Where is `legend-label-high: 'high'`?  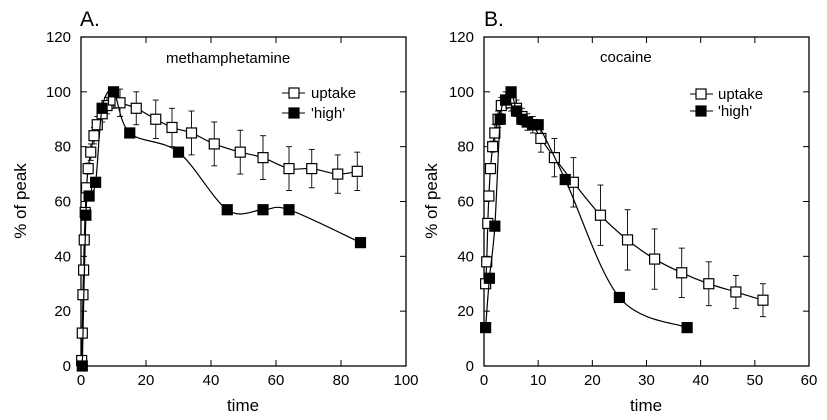
legend-label-high: 'high' is located at coordinates (735, 111).